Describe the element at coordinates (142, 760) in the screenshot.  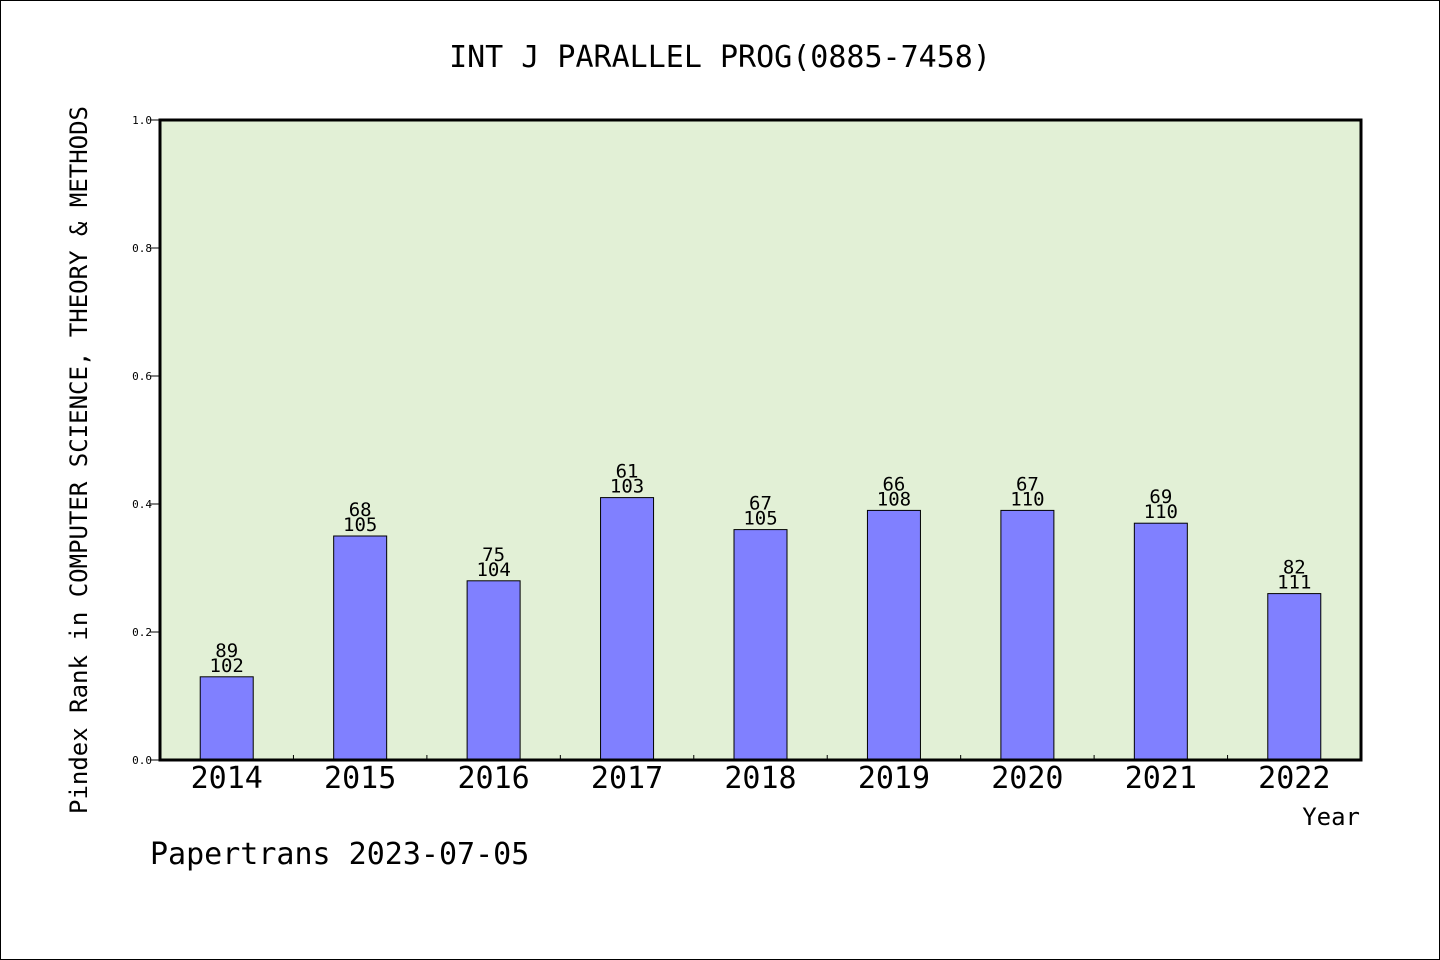
I see `y-tick-label: 0.0` at that location.